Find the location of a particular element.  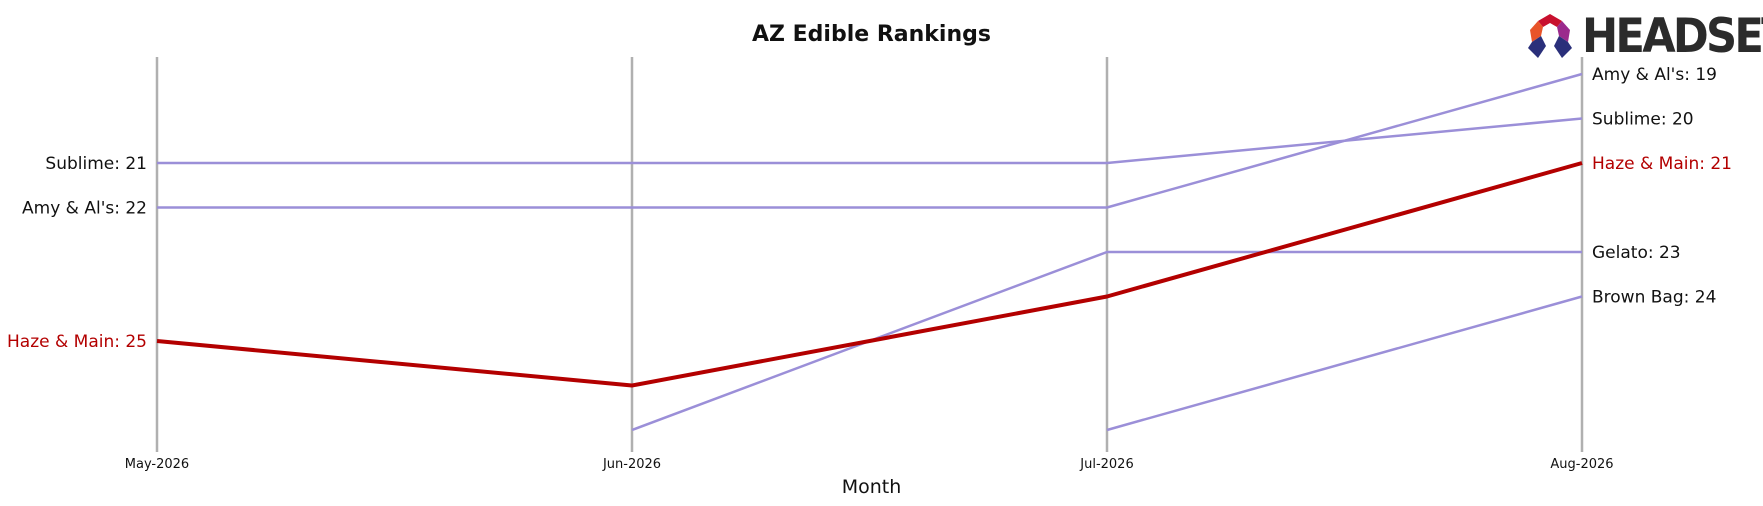

series-line-sublime is located at coordinates (870, 141).